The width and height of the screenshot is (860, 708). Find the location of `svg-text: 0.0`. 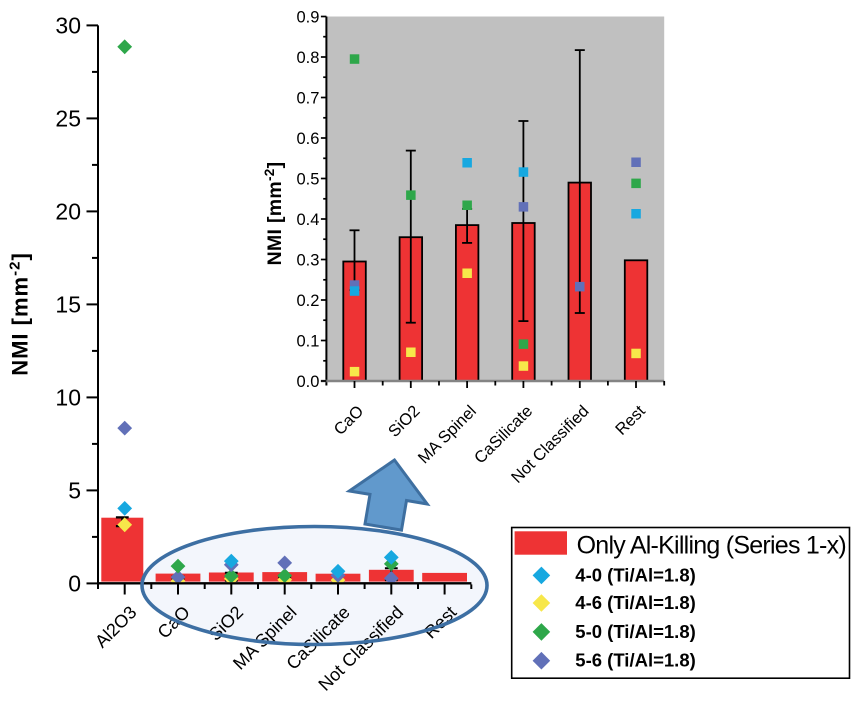

svg-text: 0.0 is located at coordinates (307, 382).